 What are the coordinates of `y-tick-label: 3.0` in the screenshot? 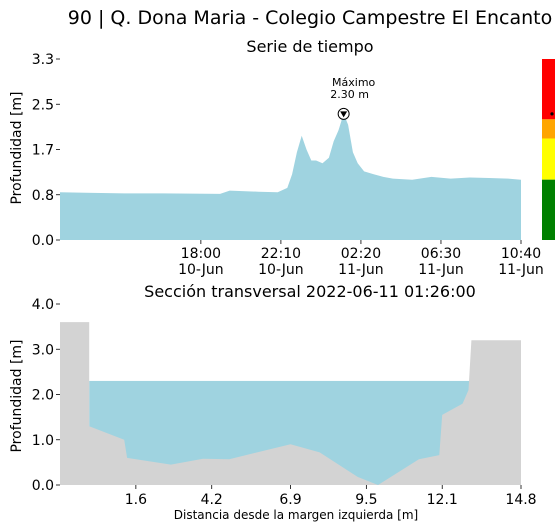 It's located at (43, 350).